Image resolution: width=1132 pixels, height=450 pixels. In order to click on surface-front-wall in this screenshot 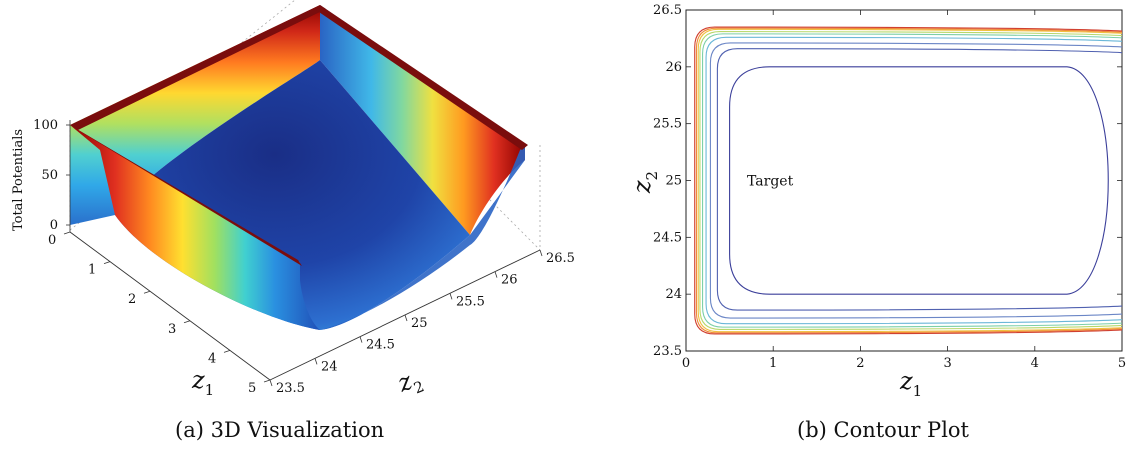, I will do `click(195, 227)`.